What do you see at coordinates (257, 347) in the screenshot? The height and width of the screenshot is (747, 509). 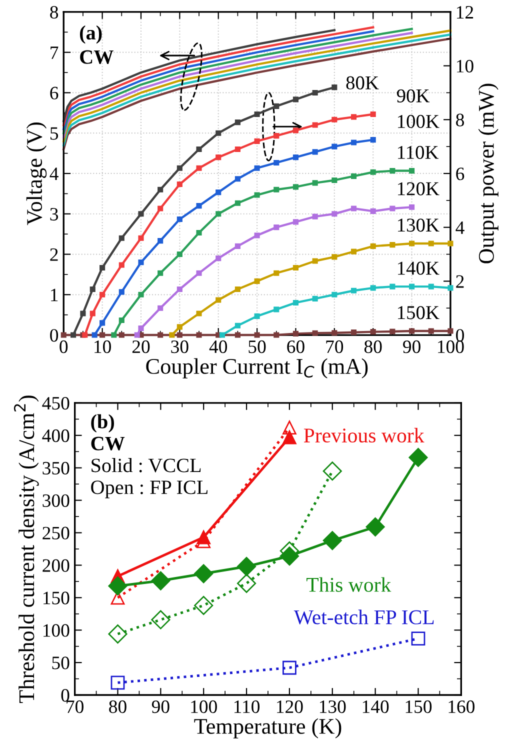 I see `x-tick-label: 50` at bounding box center [257, 347].